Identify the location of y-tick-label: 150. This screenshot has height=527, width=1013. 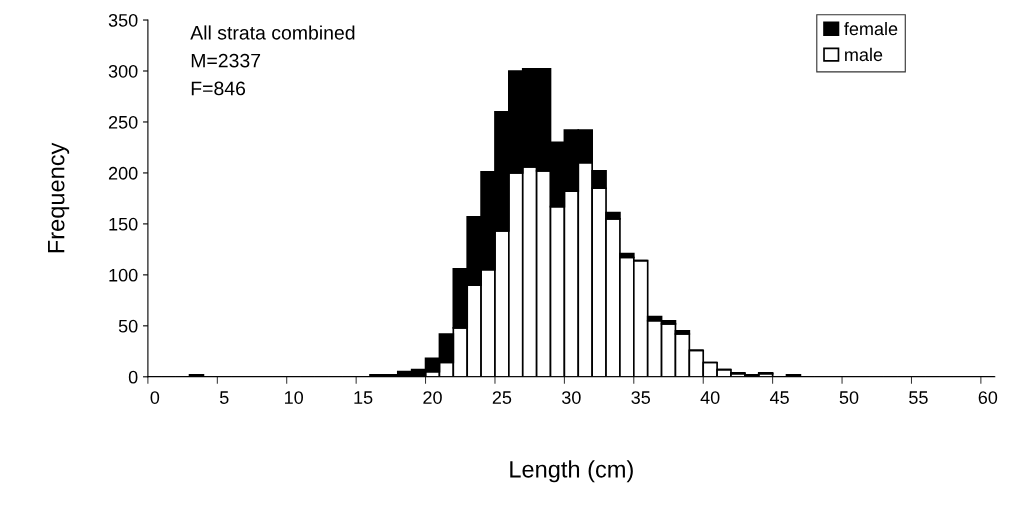
(123, 224).